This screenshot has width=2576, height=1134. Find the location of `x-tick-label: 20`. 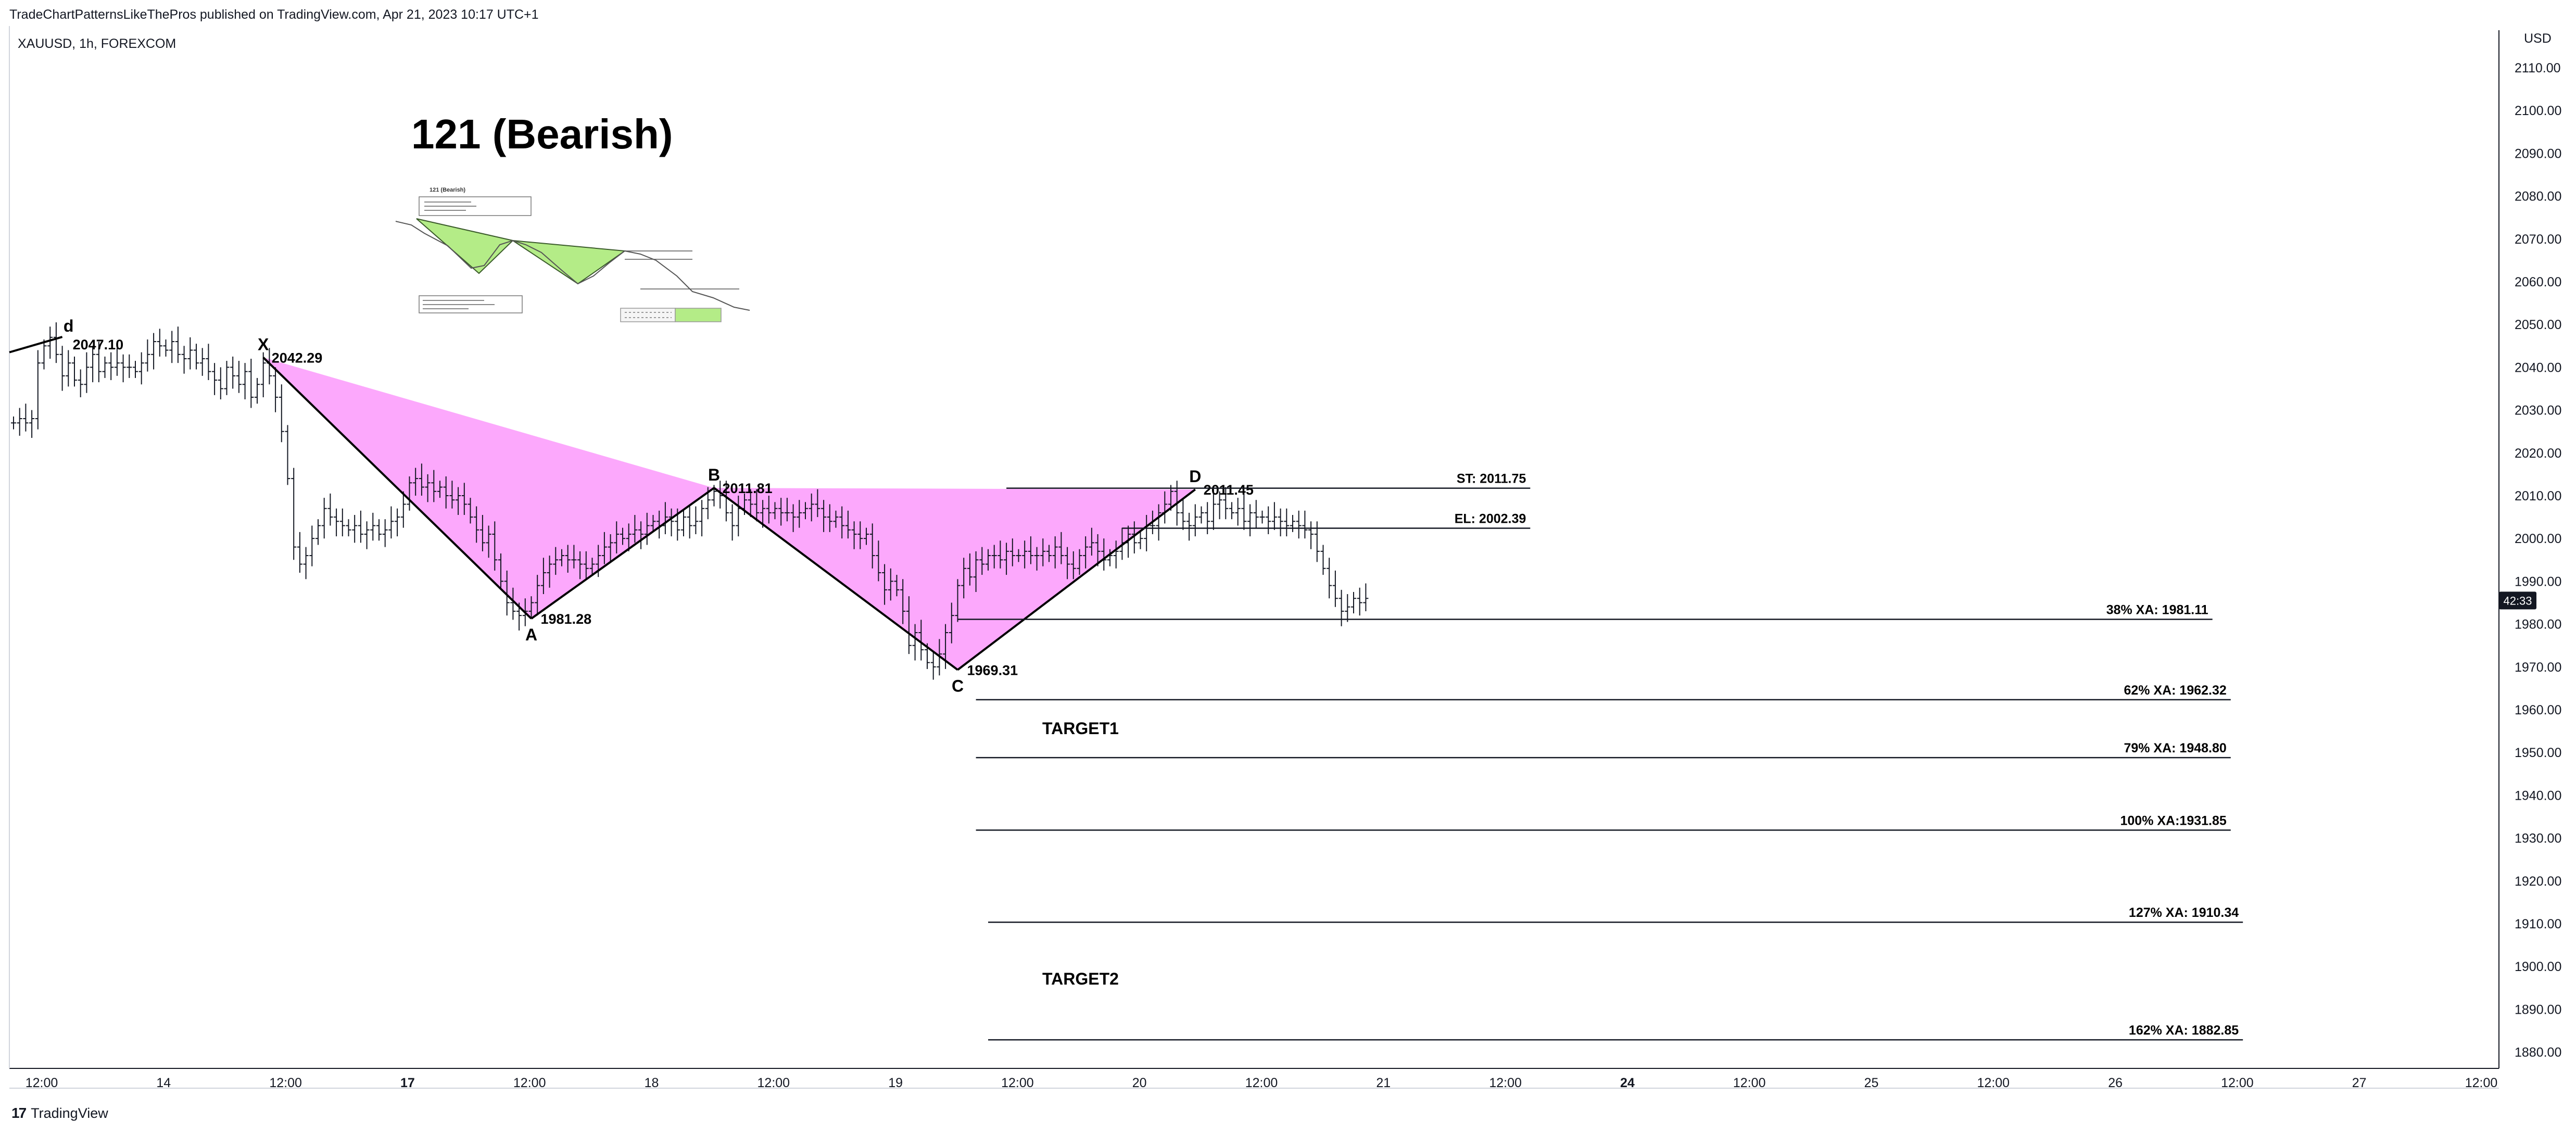

x-tick-label: 20 is located at coordinates (1139, 1083).